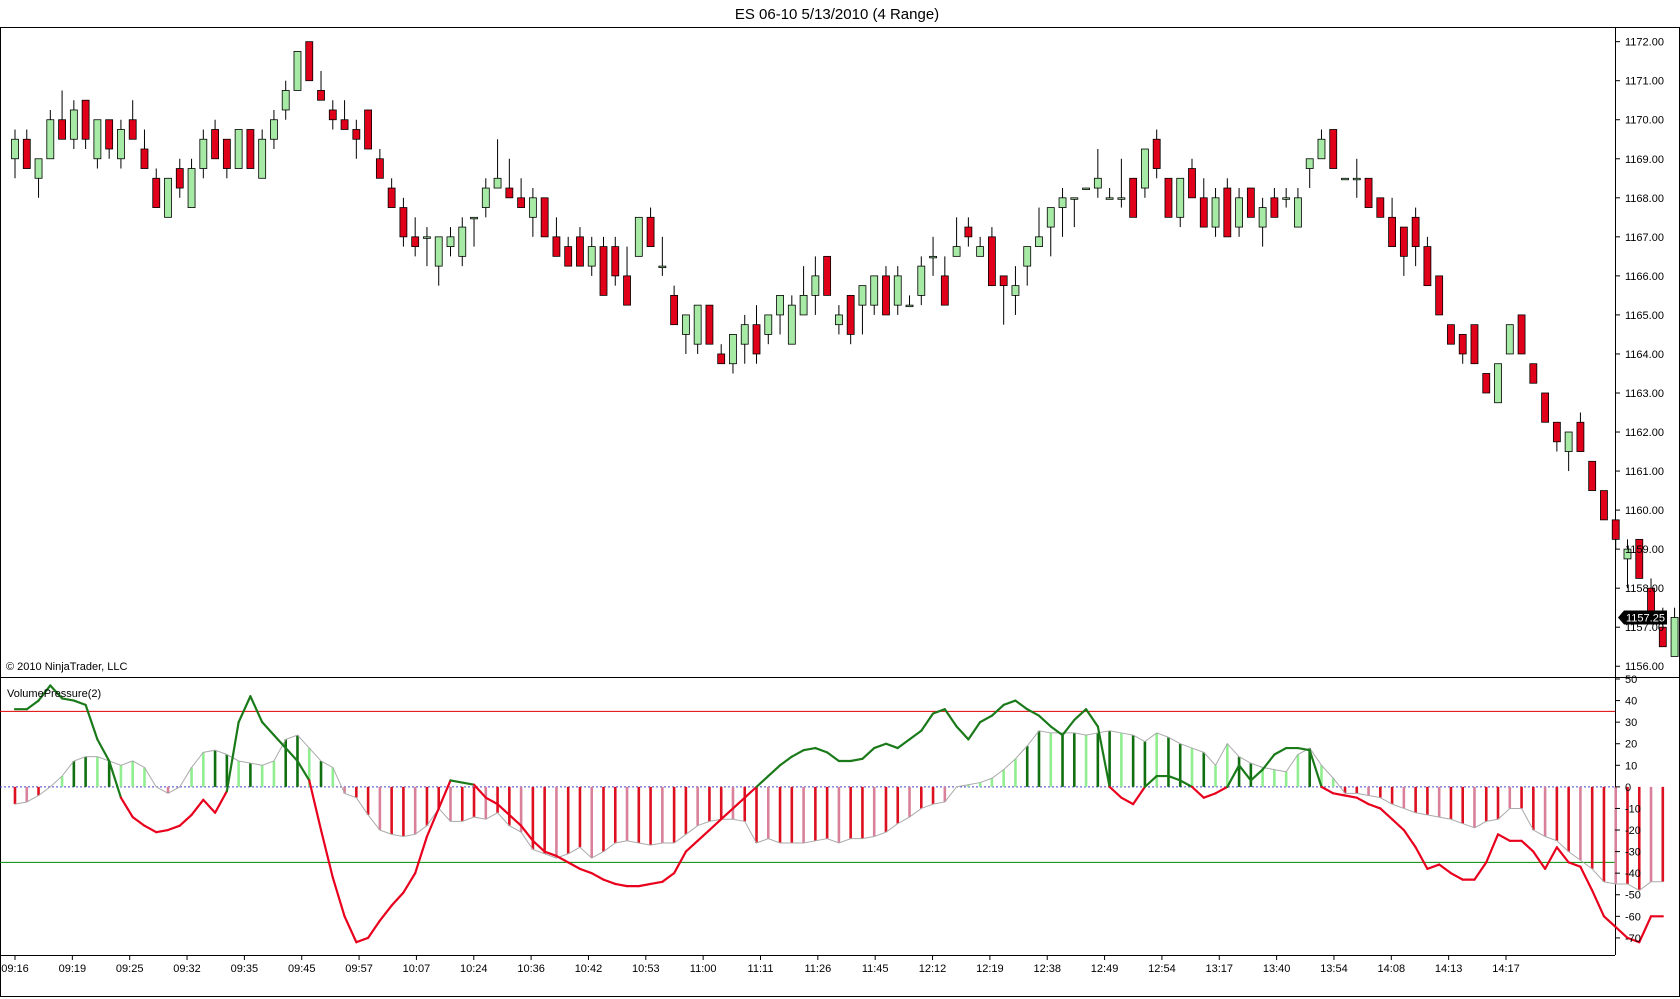 The height and width of the screenshot is (999, 1680). Describe the element at coordinates (1334, 969) in the screenshot. I see `time-tick-label: 13:54` at that location.